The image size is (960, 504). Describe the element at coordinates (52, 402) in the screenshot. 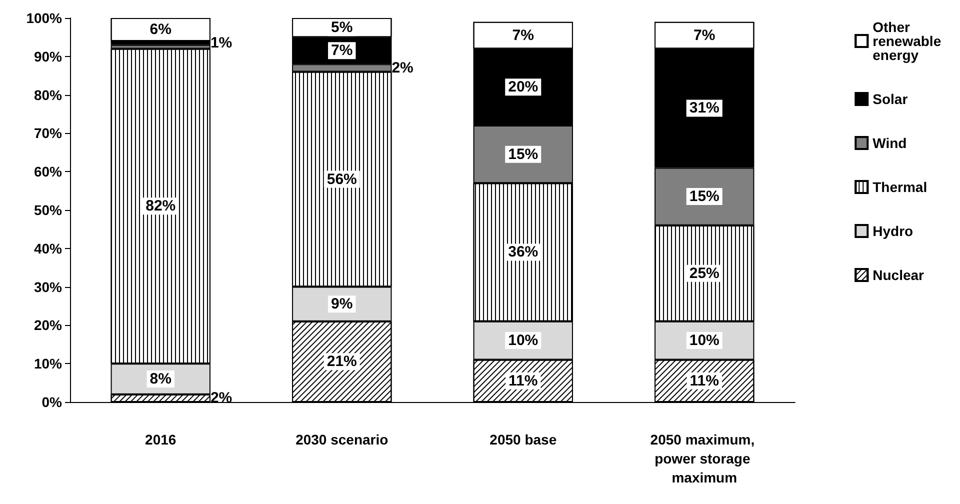

I see `y-tick-label: 0%` at that location.